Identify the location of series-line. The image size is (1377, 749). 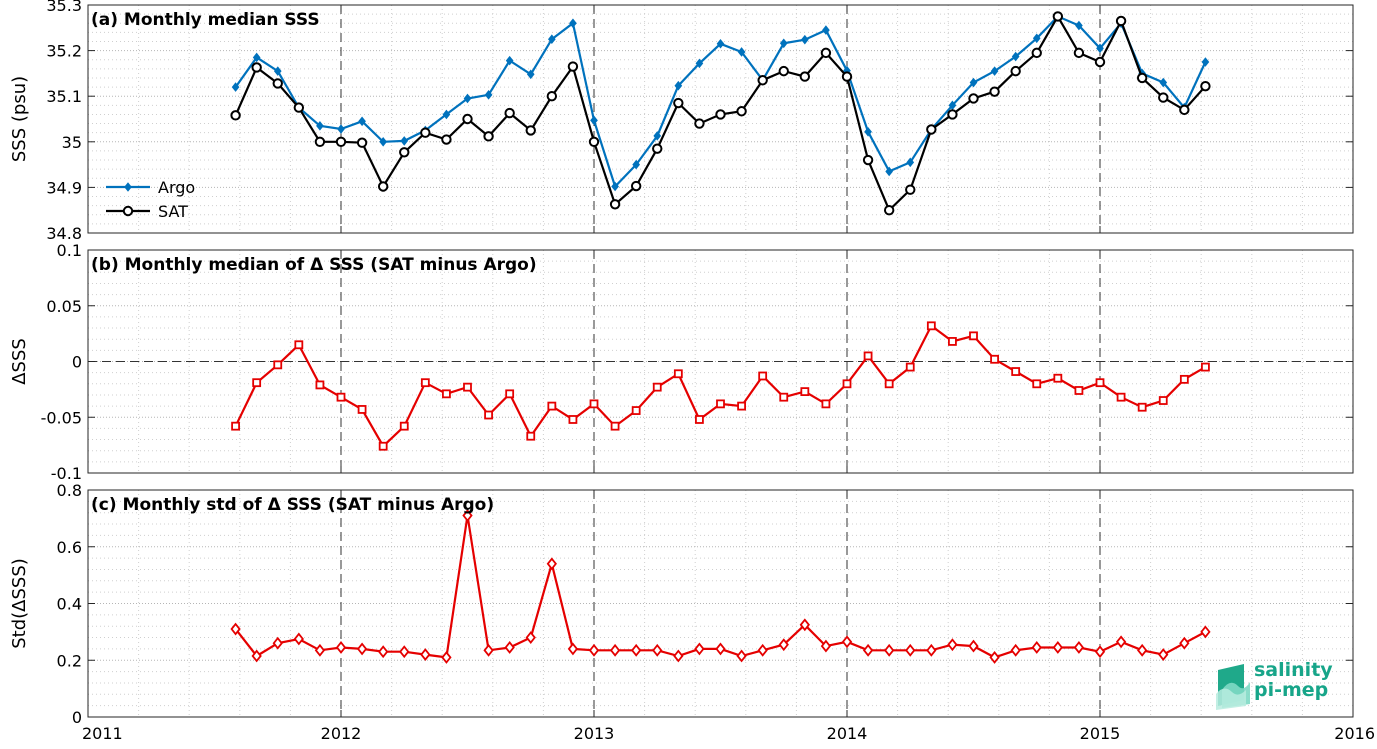
(720, 587).